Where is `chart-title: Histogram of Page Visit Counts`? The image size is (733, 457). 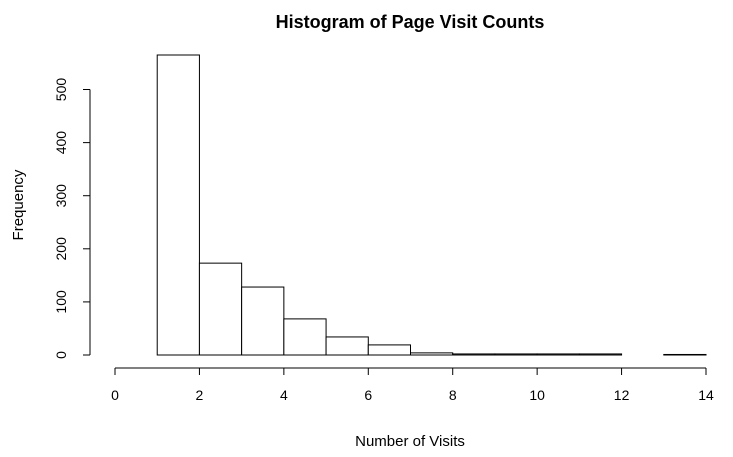
chart-title: Histogram of Page Visit Counts is located at coordinates (410, 22).